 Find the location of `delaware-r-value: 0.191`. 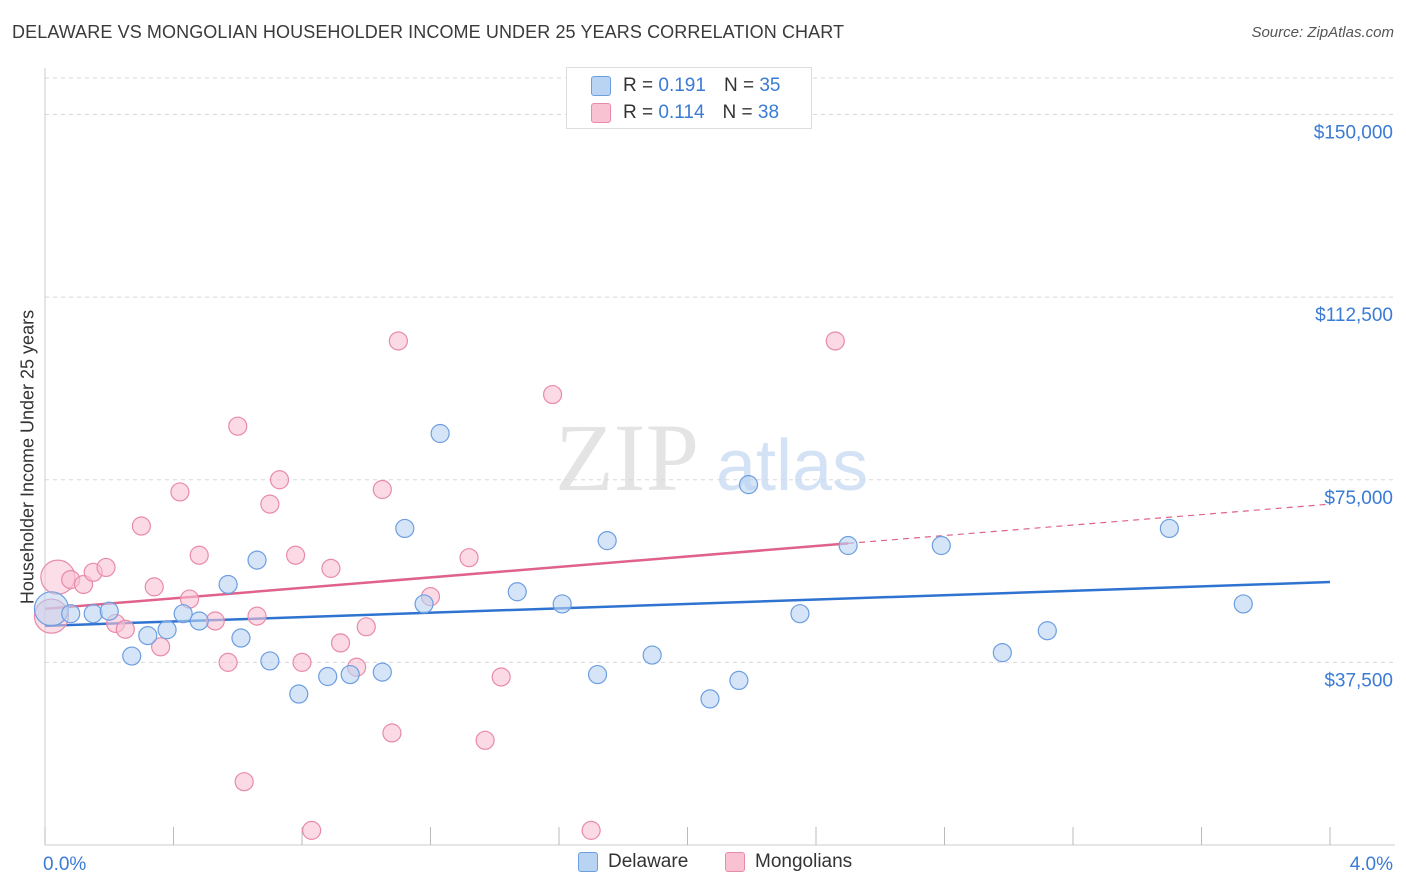

delaware-r-value: 0.191 is located at coordinates (682, 85).